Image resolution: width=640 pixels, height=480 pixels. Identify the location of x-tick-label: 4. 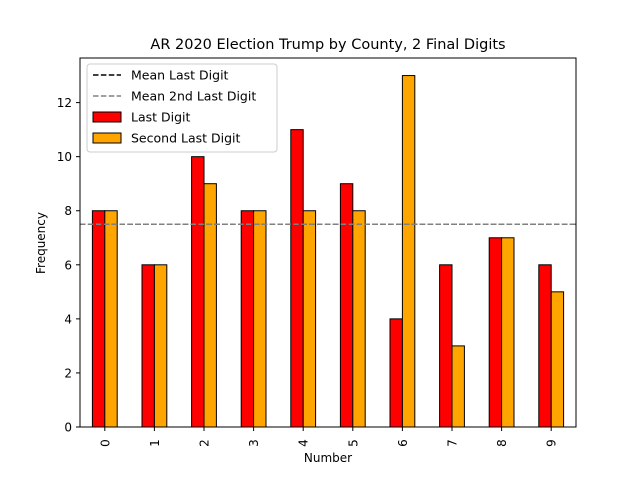
(304, 443).